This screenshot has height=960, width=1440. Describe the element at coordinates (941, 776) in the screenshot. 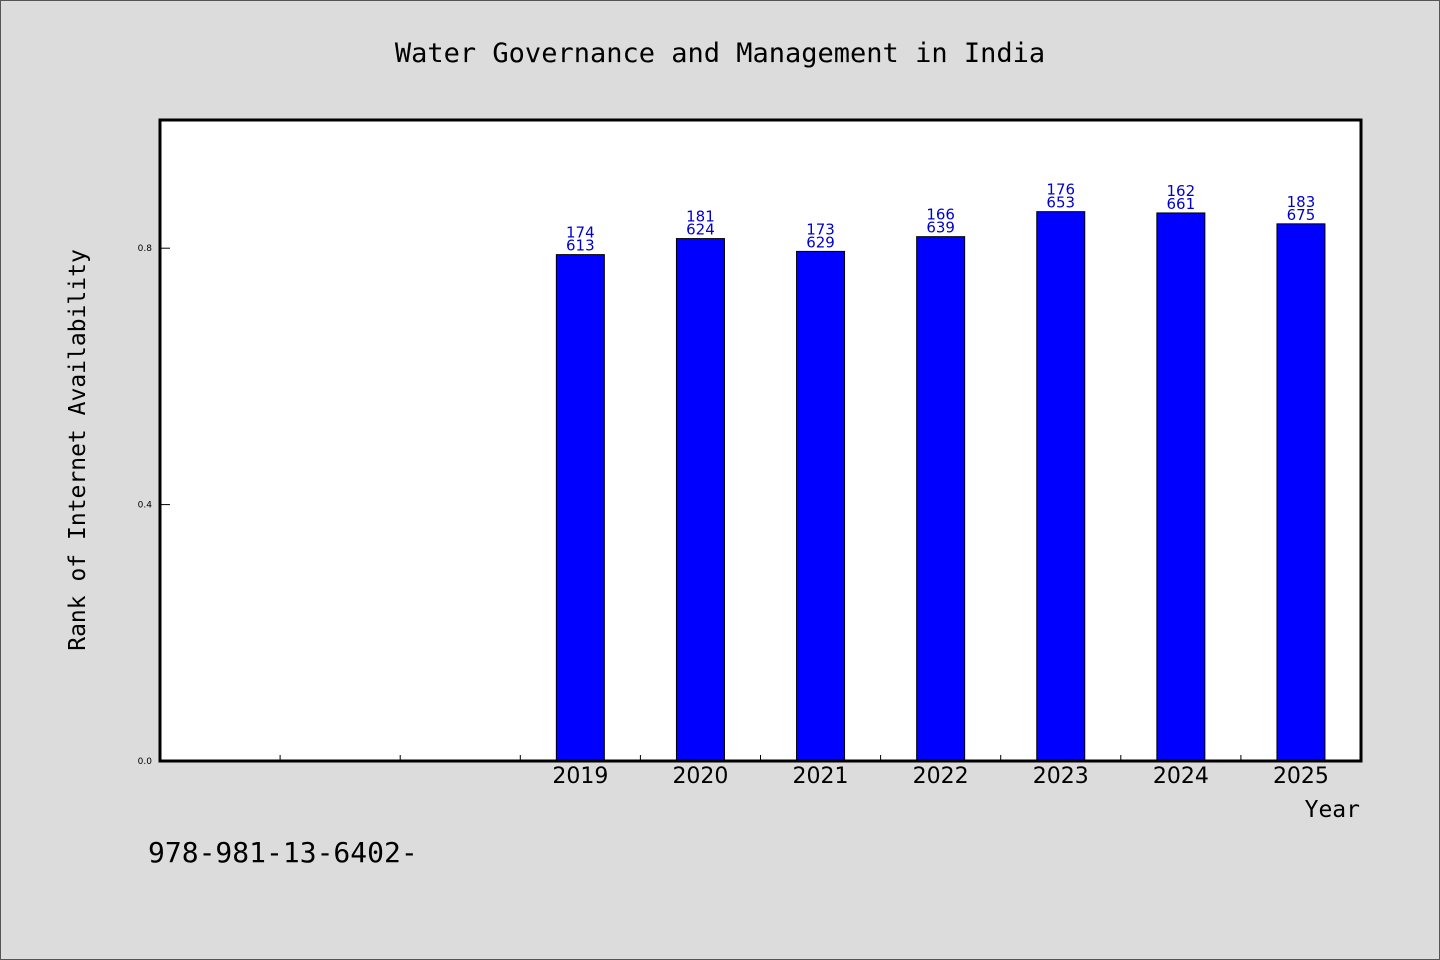

I see `x-tick-label-2022: 2022` at that location.